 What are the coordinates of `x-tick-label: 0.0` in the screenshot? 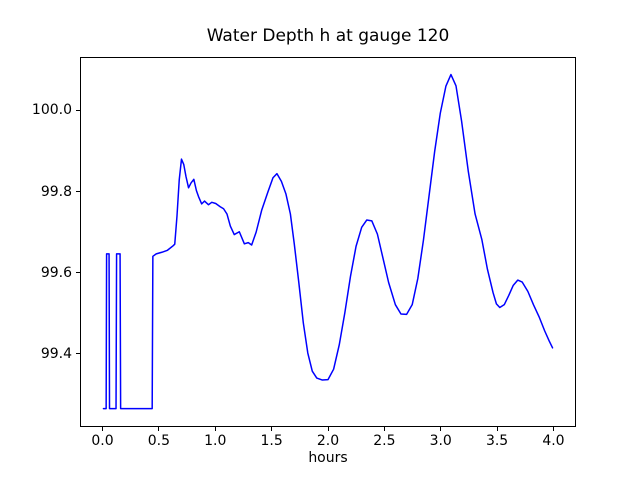 It's located at (102, 441).